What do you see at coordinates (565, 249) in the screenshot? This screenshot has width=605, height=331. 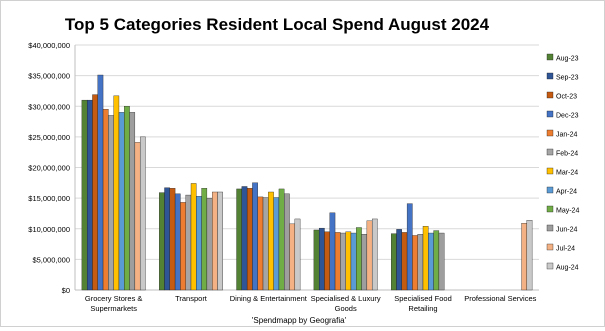 I see `legend-label: Jul-24` at bounding box center [565, 249].